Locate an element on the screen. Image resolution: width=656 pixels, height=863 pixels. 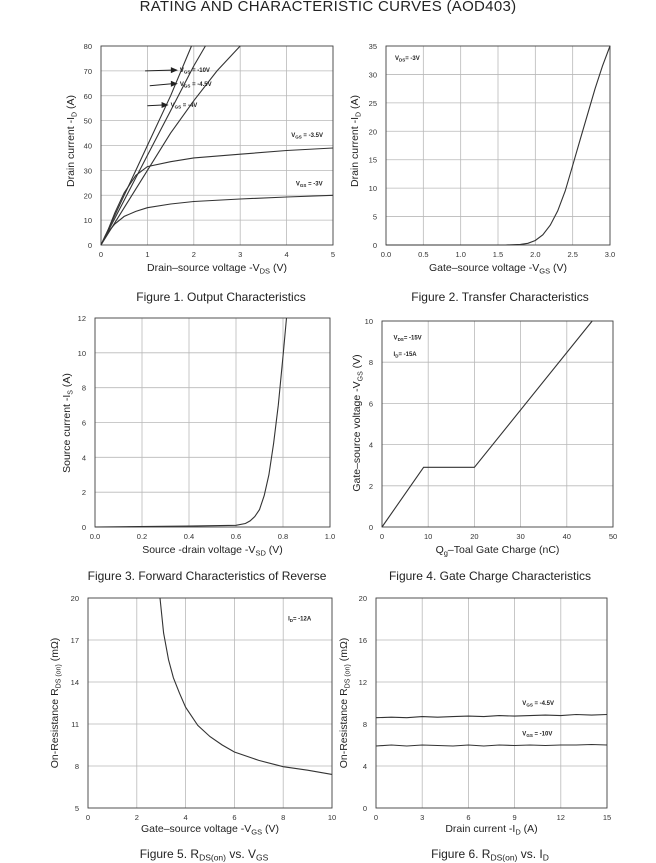
fig6-ytick-label: 8 is located at coordinates (365, 724).